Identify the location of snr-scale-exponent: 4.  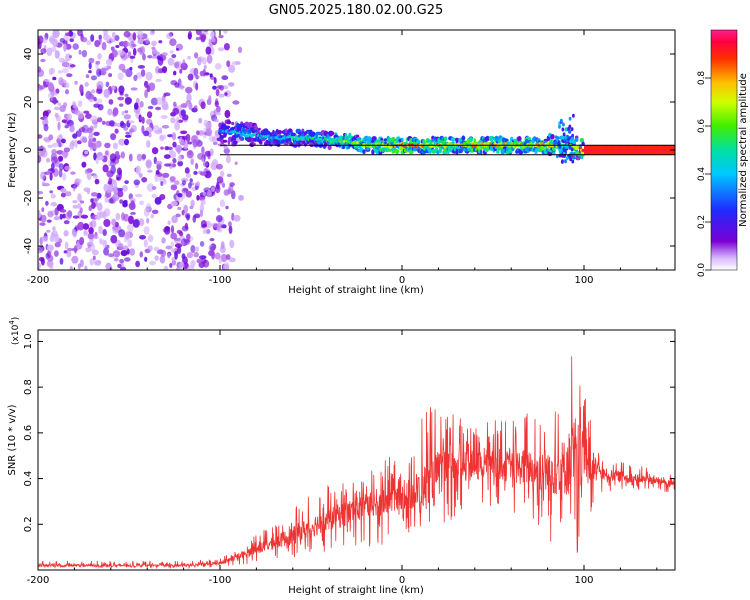
(12, 322).